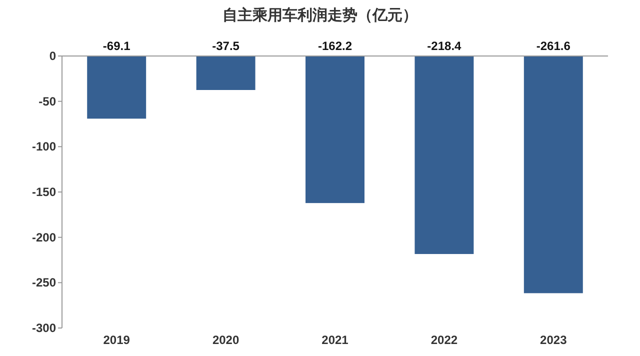  What do you see at coordinates (47, 101) in the screenshot?
I see `y-tick-label: -50` at bounding box center [47, 101].